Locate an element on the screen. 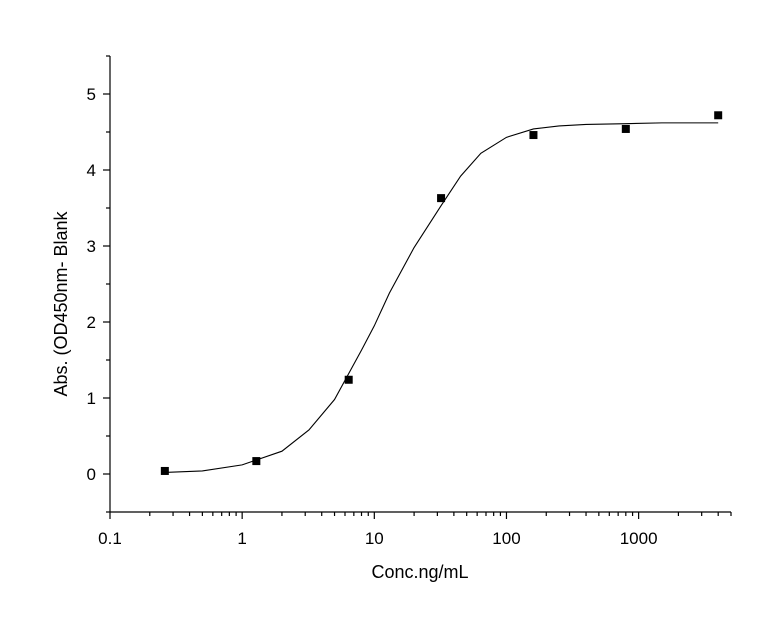 This screenshot has height=627, width=768. y-tick-label: 2 is located at coordinates (91, 322).